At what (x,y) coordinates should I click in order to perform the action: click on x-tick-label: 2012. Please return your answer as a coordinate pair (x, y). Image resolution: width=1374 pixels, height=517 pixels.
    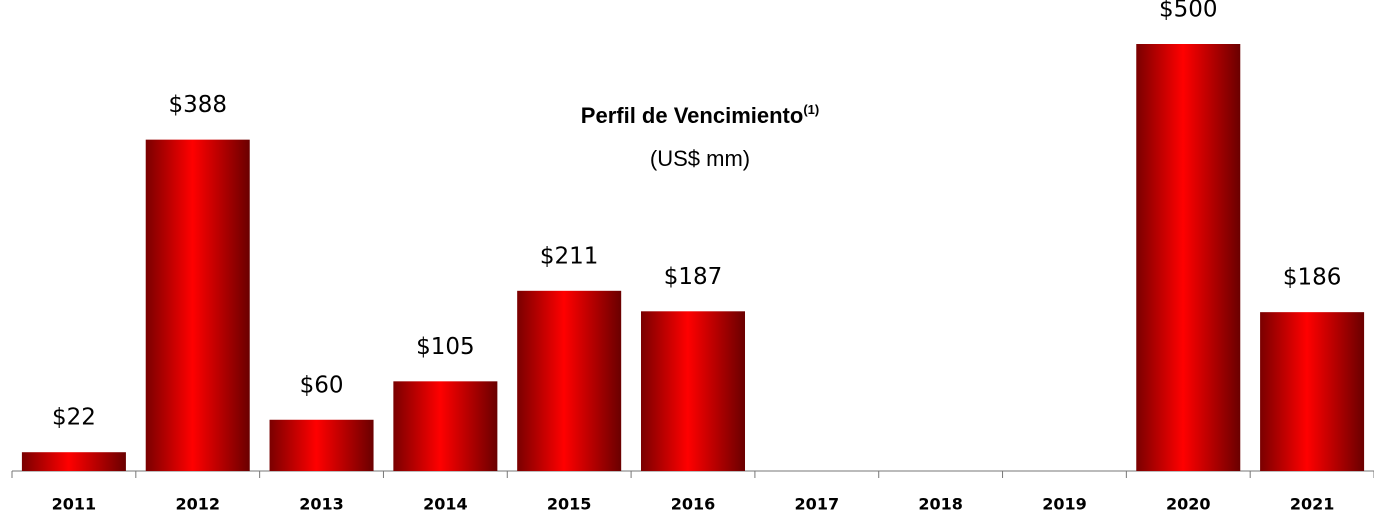
    Looking at the image, I should click on (197, 504).